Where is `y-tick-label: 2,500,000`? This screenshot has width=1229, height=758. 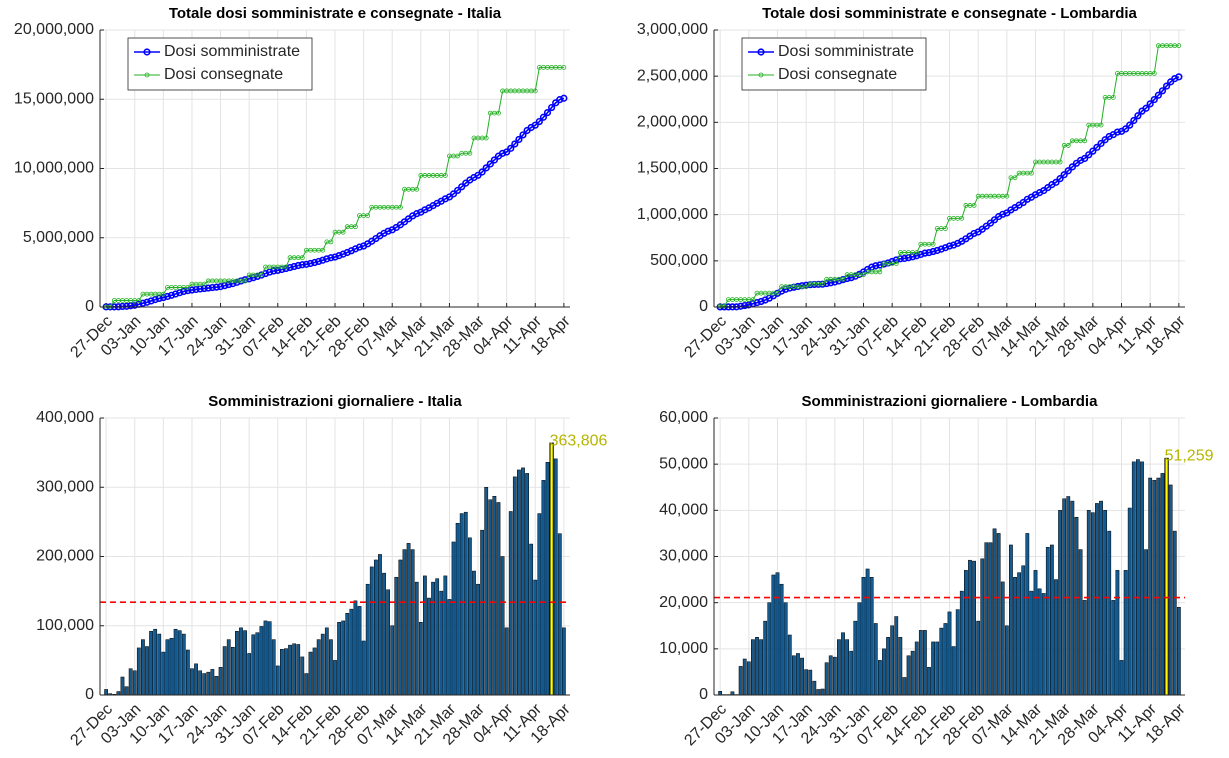 y-tick-label: 2,500,000 is located at coordinates (672, 75).